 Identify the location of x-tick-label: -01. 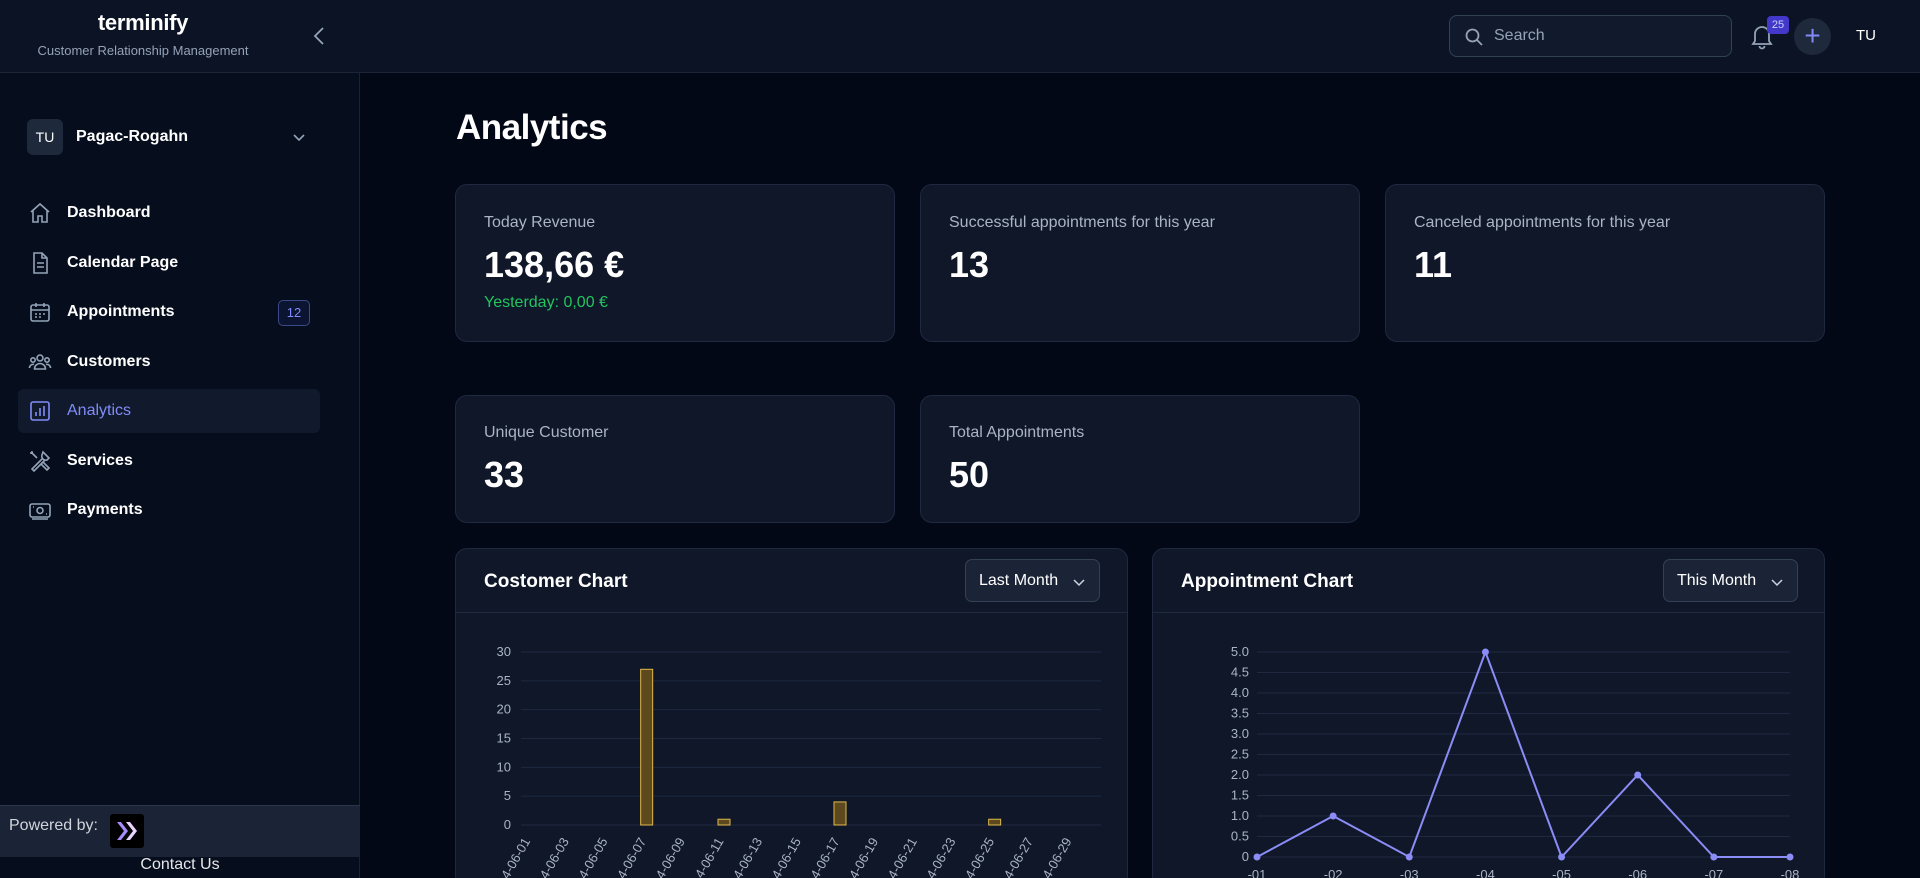
(1257, 872).